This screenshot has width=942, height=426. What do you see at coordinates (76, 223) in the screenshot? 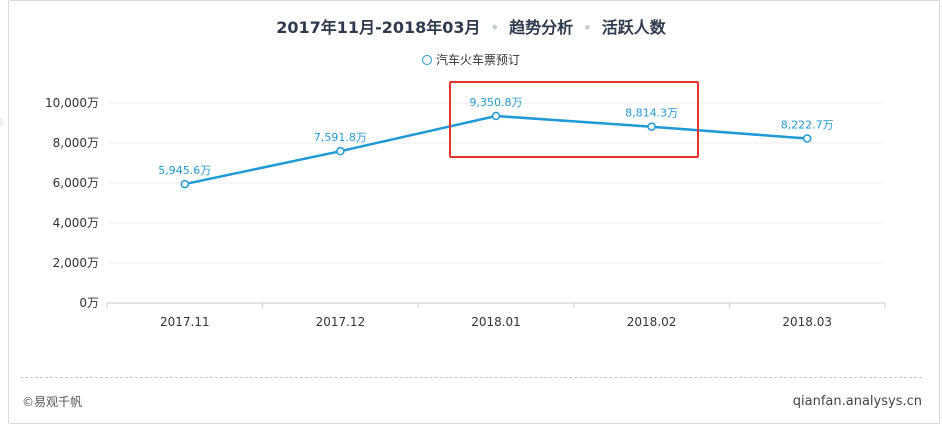
I see `y-tick-label: 4,000万` at bounding box center [76, 223].